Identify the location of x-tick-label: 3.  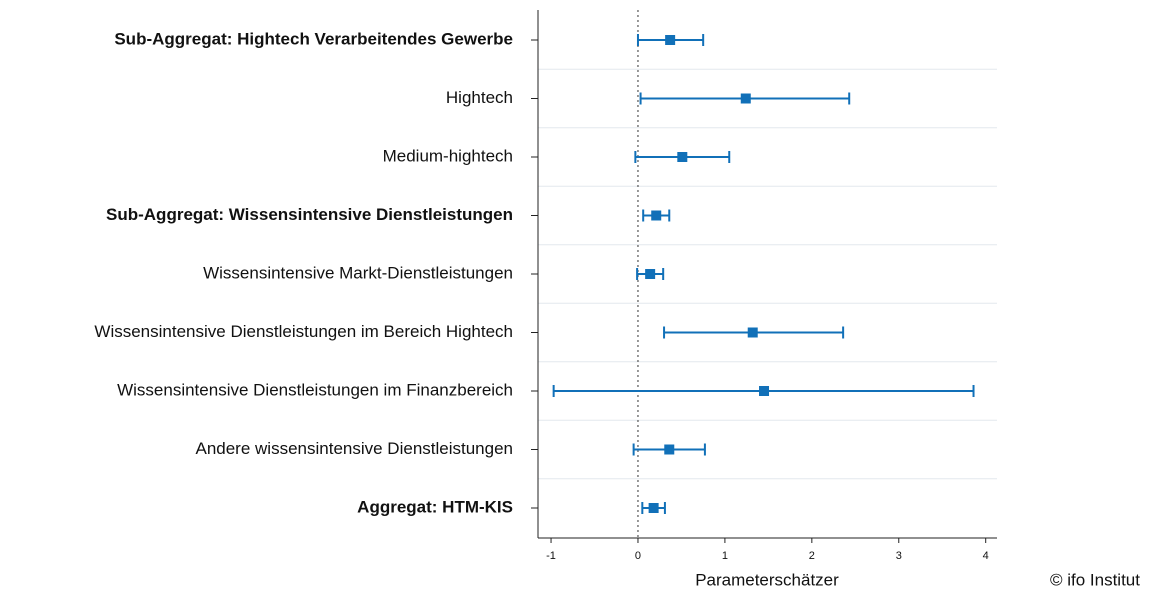
(899, 556).